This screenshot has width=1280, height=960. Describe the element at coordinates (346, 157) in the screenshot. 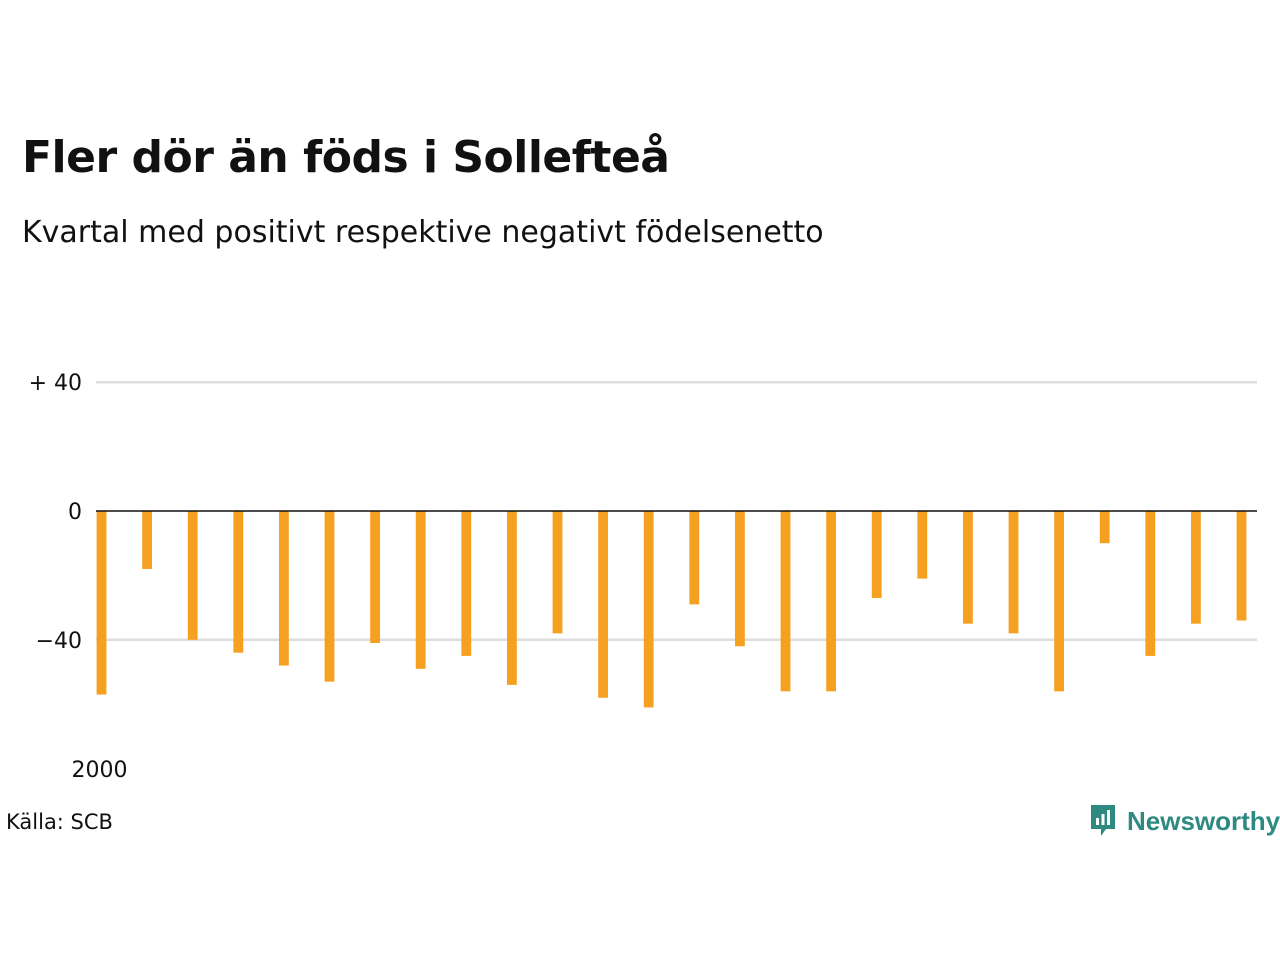

I see `chart-title: Fler dör än föds i Sollefteå` at that location.